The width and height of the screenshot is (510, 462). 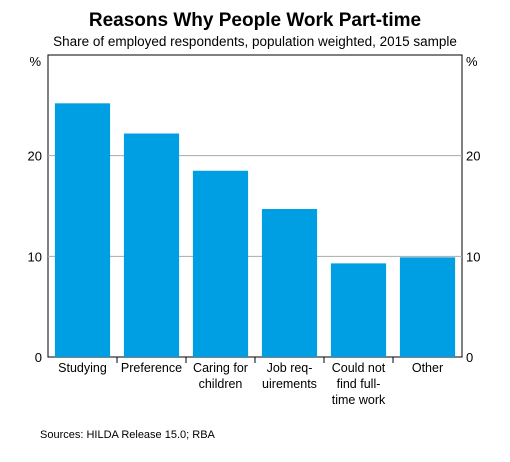 I want to click on y-axis-unit-right: %, so click(x=472, y=61).